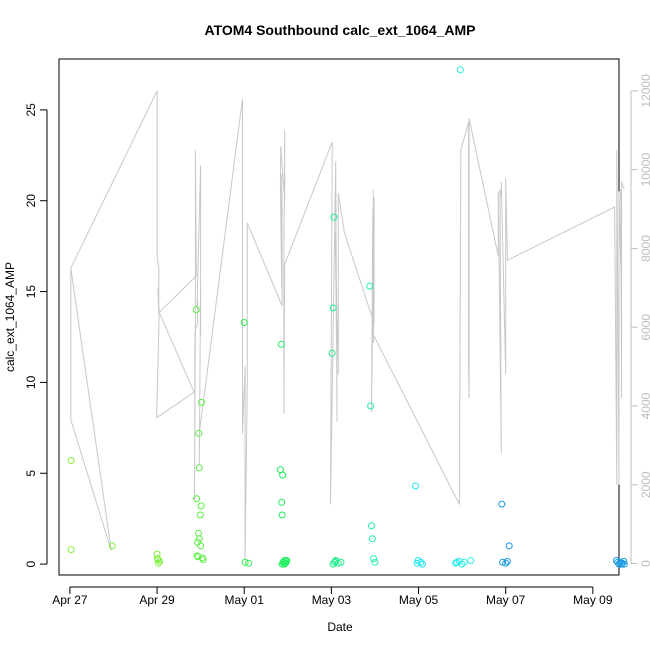 Image resolution: width=650 pixels, height=650 pixels. Describe the element at coordinates (593, 600) in the screenshot. I see `x-tick-label: May 09` at that location.